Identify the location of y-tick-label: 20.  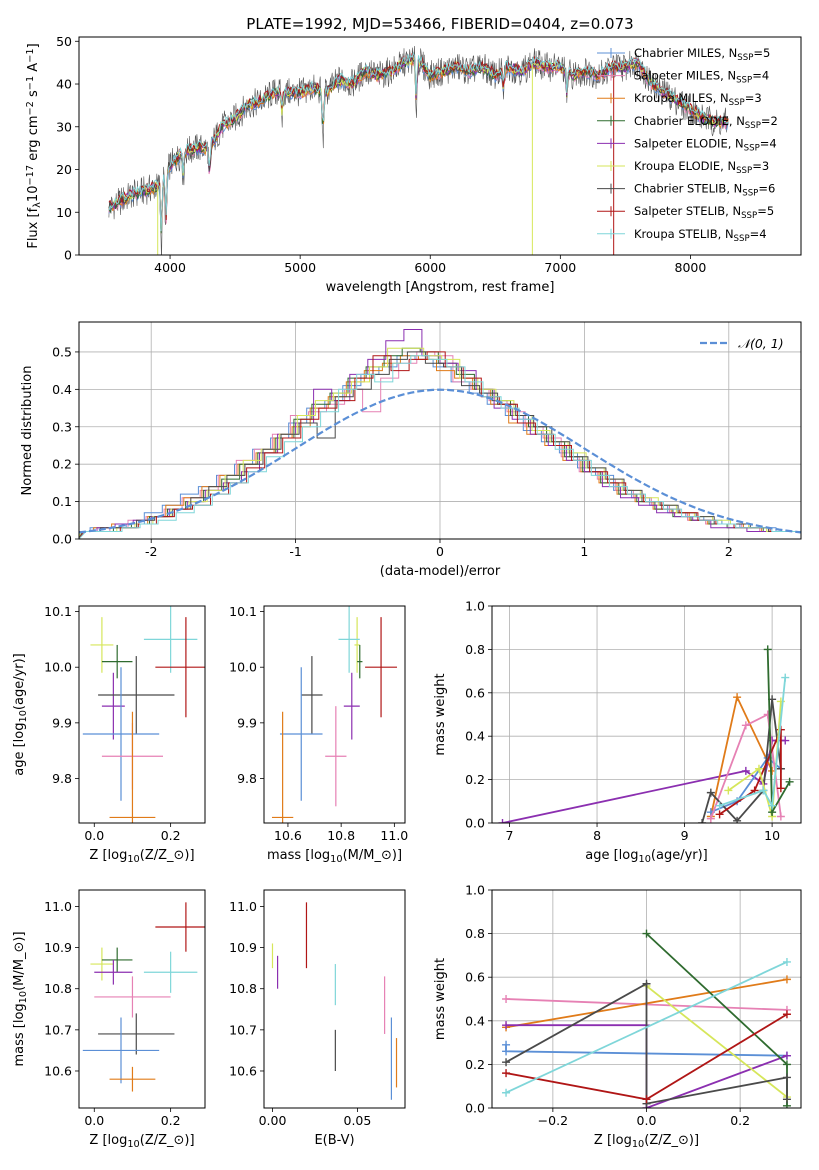
(64, 169).